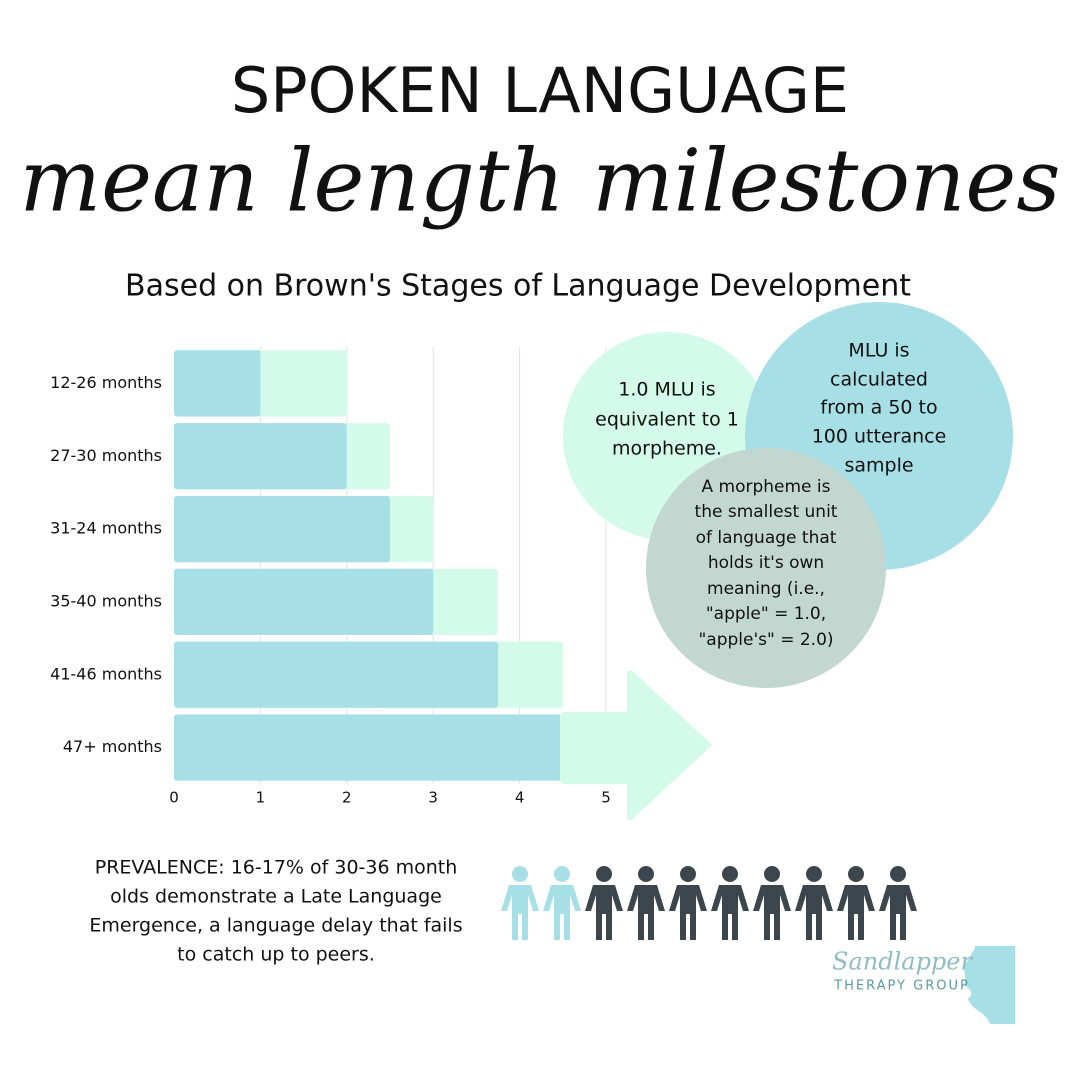 This screenshot has width=1080, height=1080. What do you see at coordinates (878, 408) in the screenshot?
I see `annotation-text: from a 50 to` at bounding box center [878, 408].